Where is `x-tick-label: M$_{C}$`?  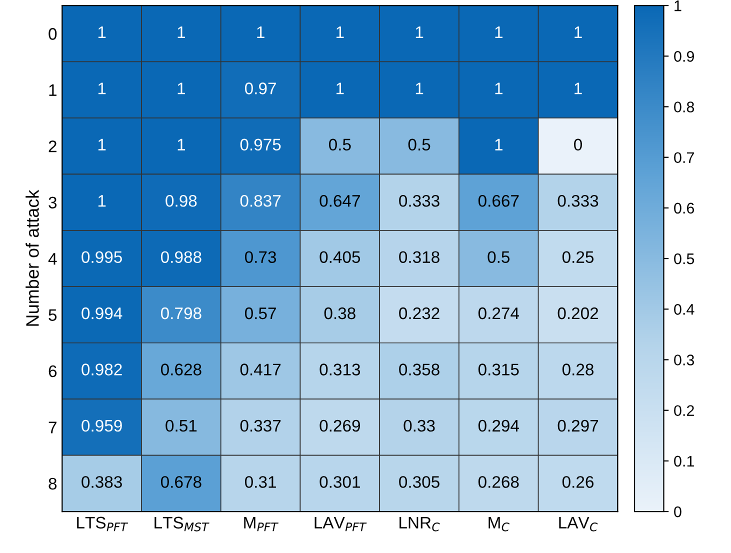
x-tick-label: M$_{C}$ is located at coordinates (499, 524).